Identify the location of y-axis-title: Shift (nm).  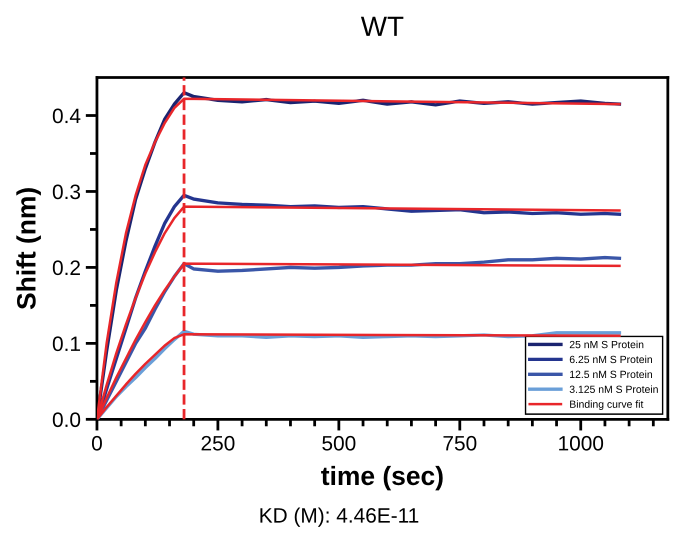
(28, 249).